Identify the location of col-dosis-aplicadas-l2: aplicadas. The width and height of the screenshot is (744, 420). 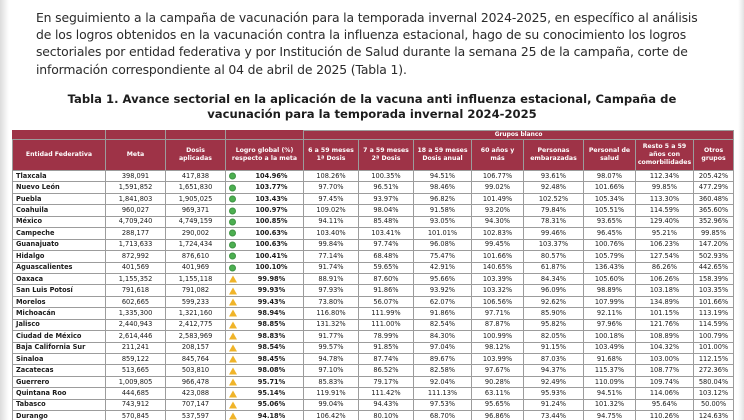
(195, 159).